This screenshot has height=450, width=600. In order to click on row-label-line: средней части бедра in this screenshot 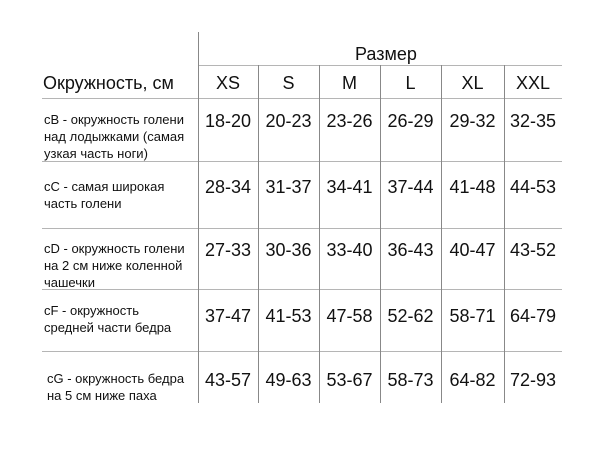, I will do `click(108, 327)`.